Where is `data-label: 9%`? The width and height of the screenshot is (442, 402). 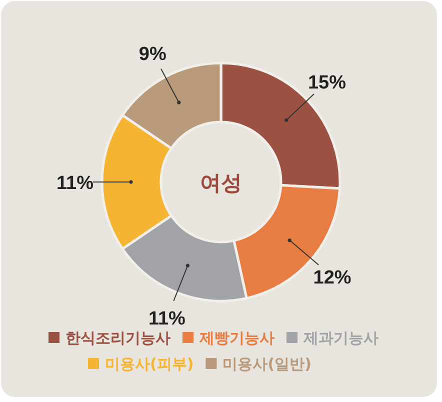 data-label: 9% is located at coordinates (152, 55).